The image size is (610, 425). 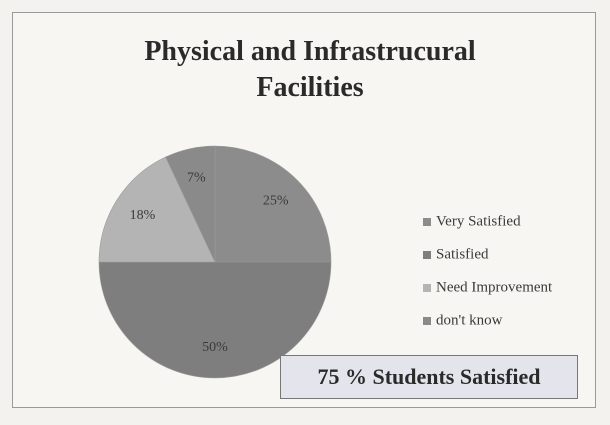 I want to click on slice-label: 18%, so click(x=143, y=215).